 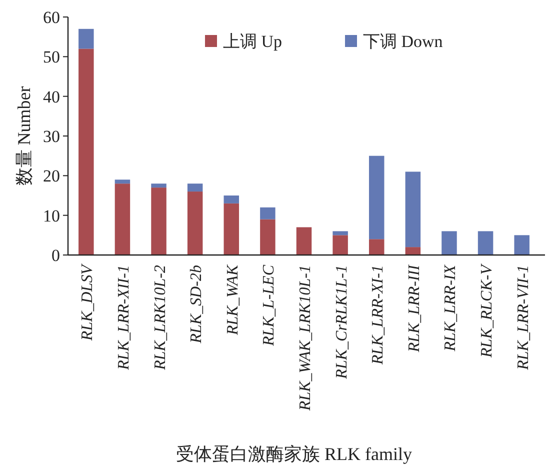 What do you see at coordinates (341, 322) in the screenshot?
I see `x-tick-label: RLK_CrRLK1L-1` at bounding box center [341, 322].